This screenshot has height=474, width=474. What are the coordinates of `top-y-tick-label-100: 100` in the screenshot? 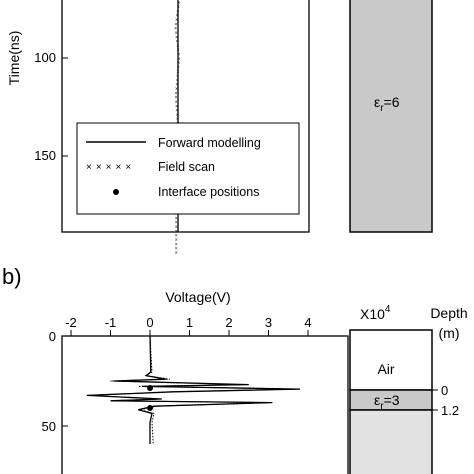 It's located at (45, 57).